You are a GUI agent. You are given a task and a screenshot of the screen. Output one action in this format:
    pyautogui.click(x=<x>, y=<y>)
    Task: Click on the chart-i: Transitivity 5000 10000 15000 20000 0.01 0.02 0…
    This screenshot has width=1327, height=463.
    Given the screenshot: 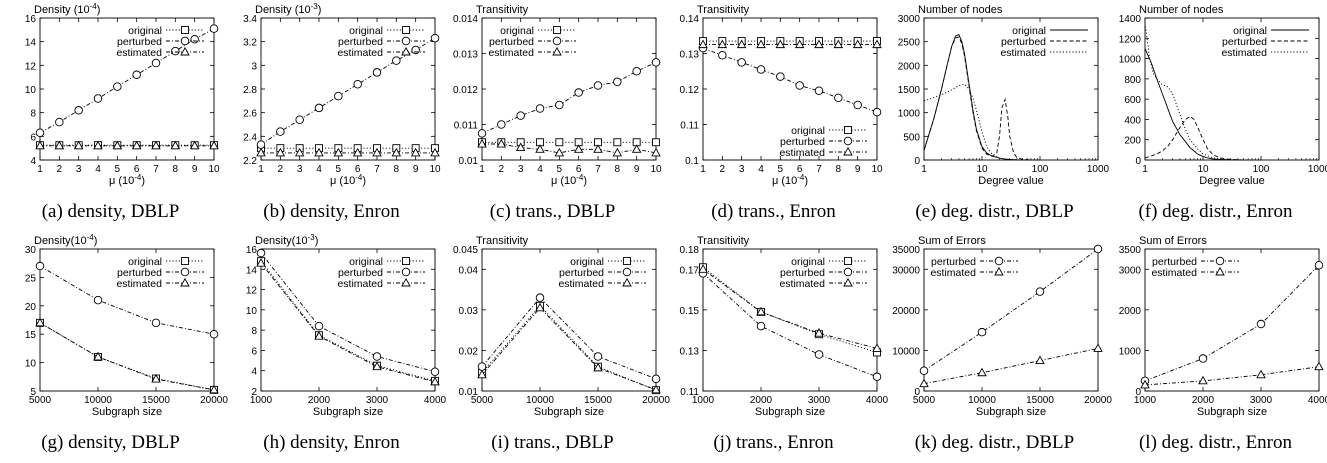 What is the action you would take?
    pyautogui.click(x=561, y=326)
    